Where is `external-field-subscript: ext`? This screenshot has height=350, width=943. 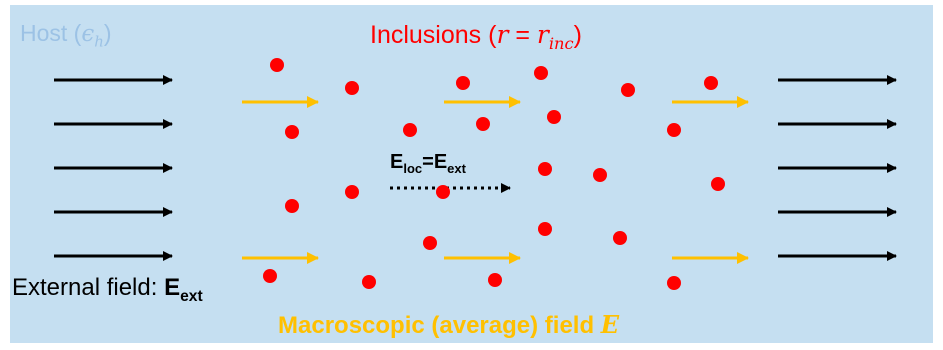
external-field-subscript: ext is located at coordinates (191, 296).